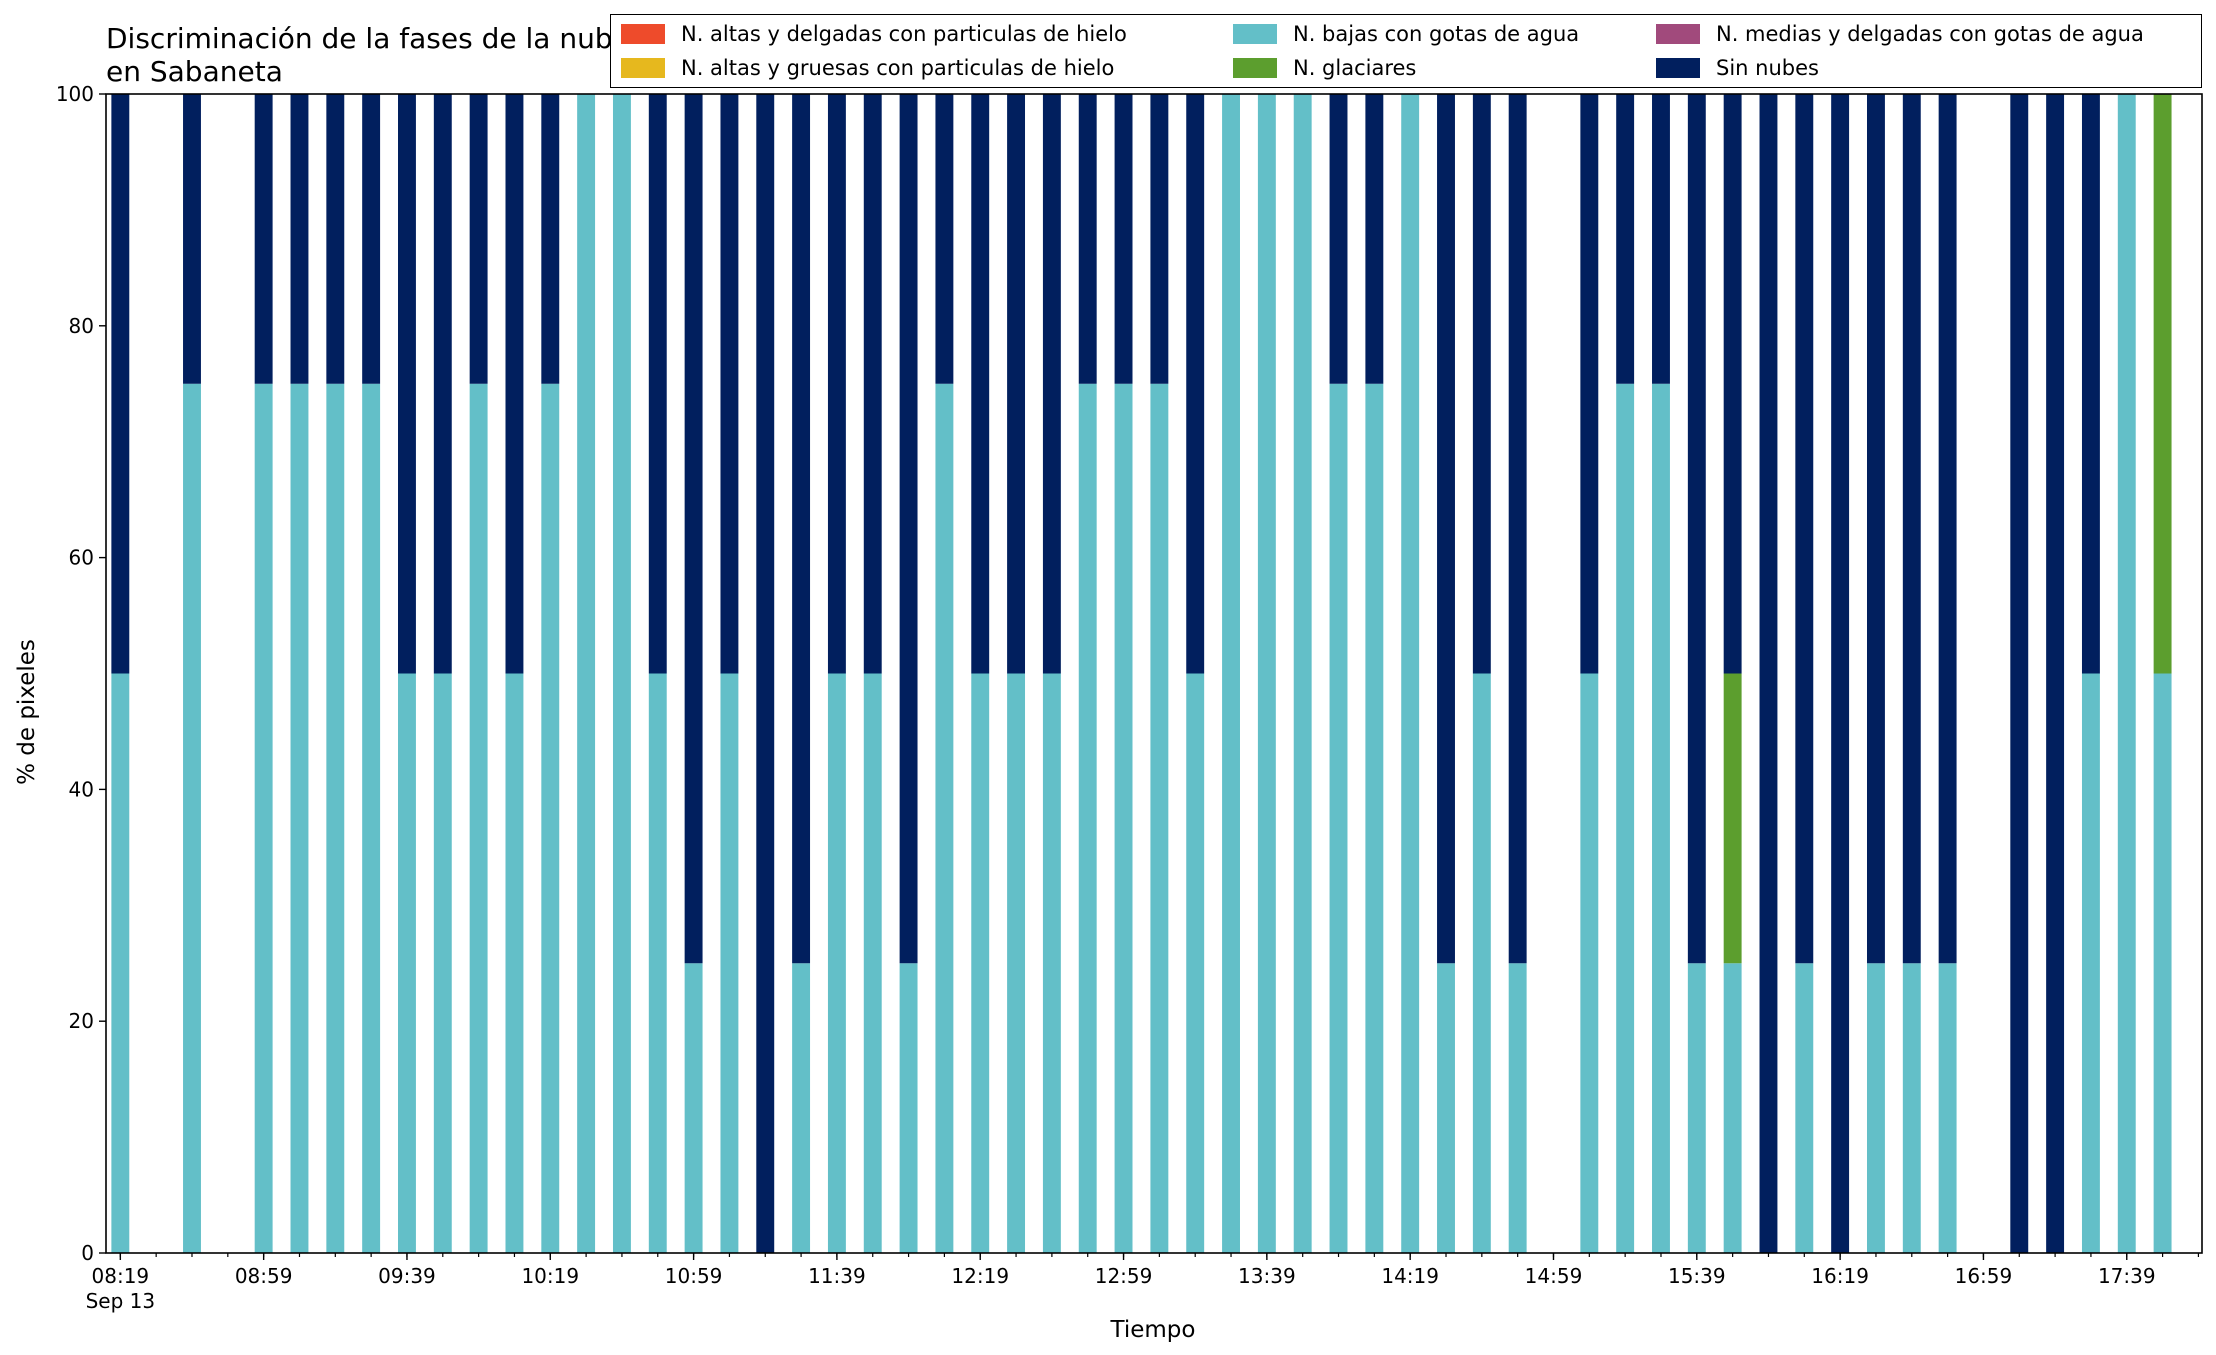  Describe the element at coordinates (1554, 1276) in the screenshot. I see `x-tick-label: 14:59` at that location.